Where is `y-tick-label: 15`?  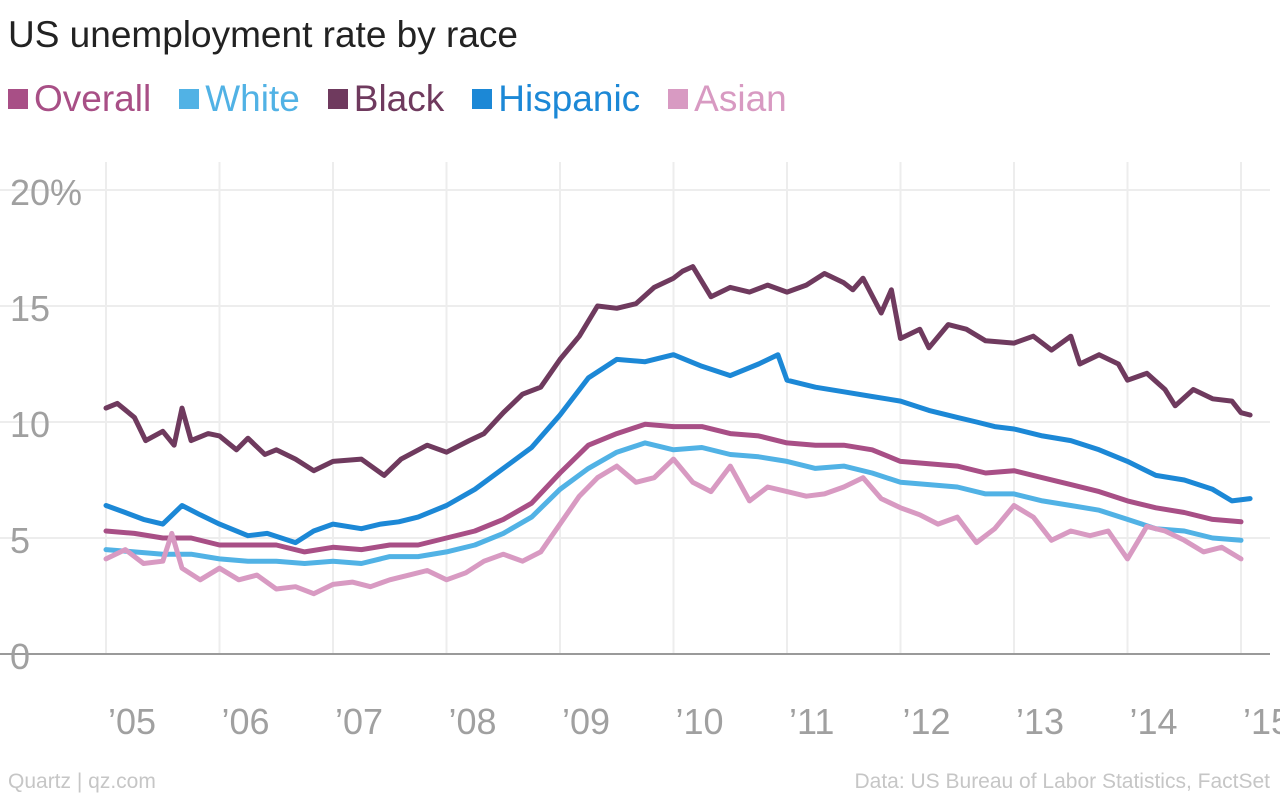
y-tick-label: 15 is located at coordinates (30, 308).